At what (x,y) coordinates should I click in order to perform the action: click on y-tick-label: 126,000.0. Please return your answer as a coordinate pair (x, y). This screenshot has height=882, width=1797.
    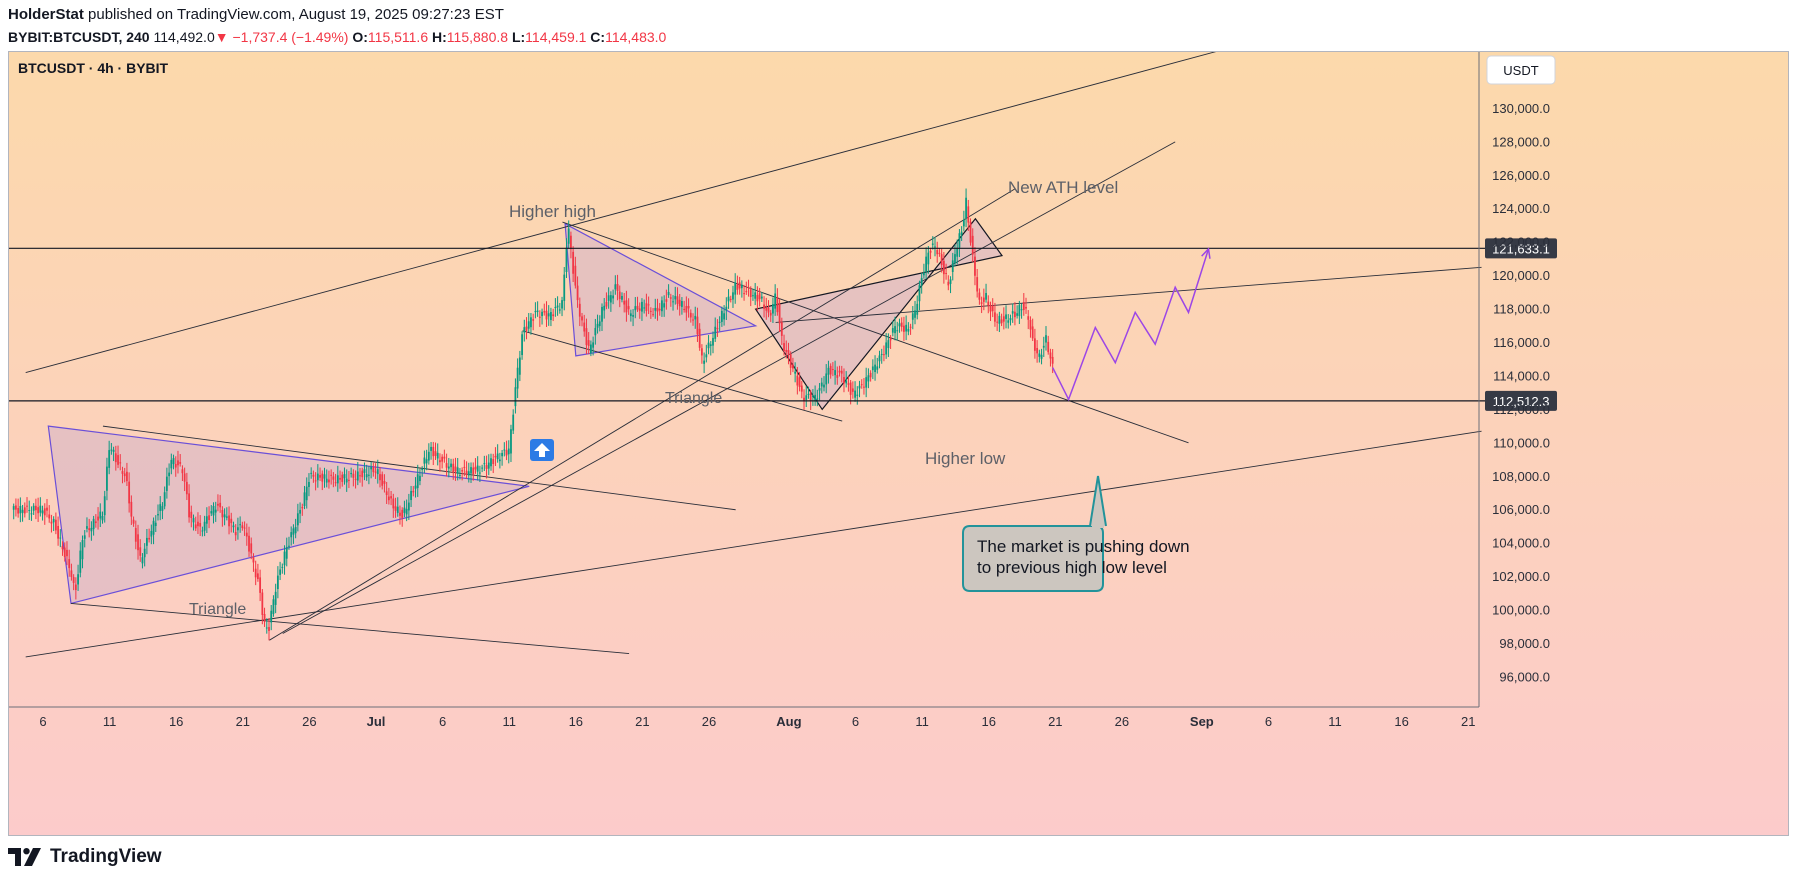
    Looking at the image, I should click on (1521, 175).